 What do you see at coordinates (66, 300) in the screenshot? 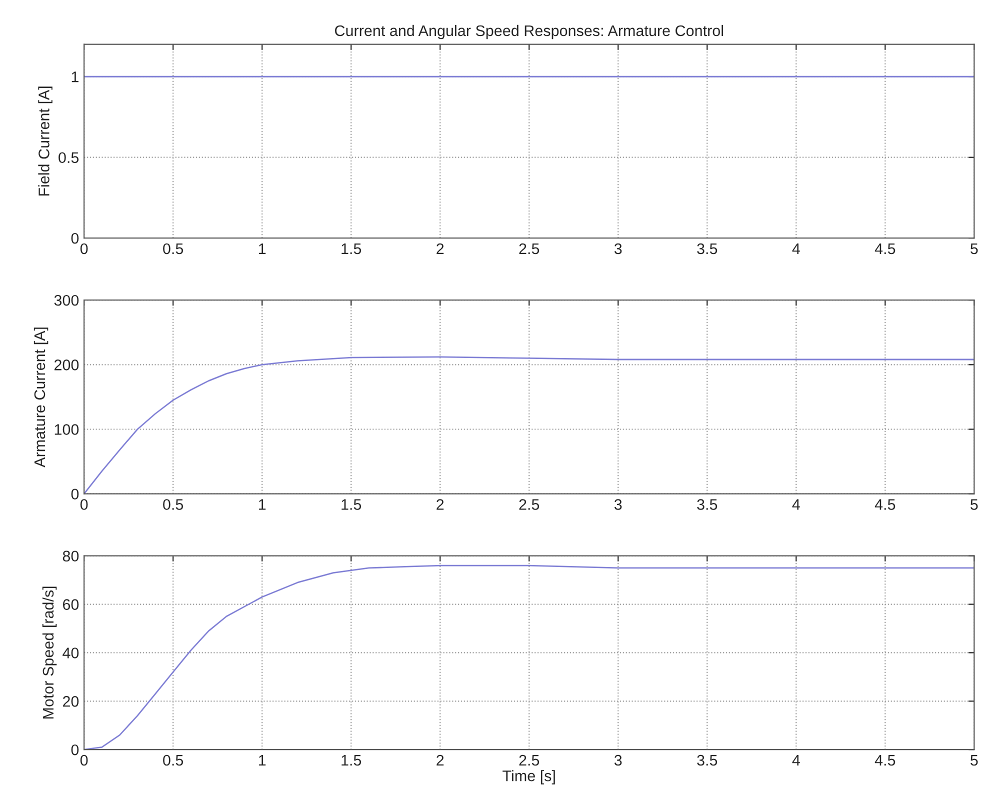
I see `y-tick-label: 300` at bounding box center [66, 300].